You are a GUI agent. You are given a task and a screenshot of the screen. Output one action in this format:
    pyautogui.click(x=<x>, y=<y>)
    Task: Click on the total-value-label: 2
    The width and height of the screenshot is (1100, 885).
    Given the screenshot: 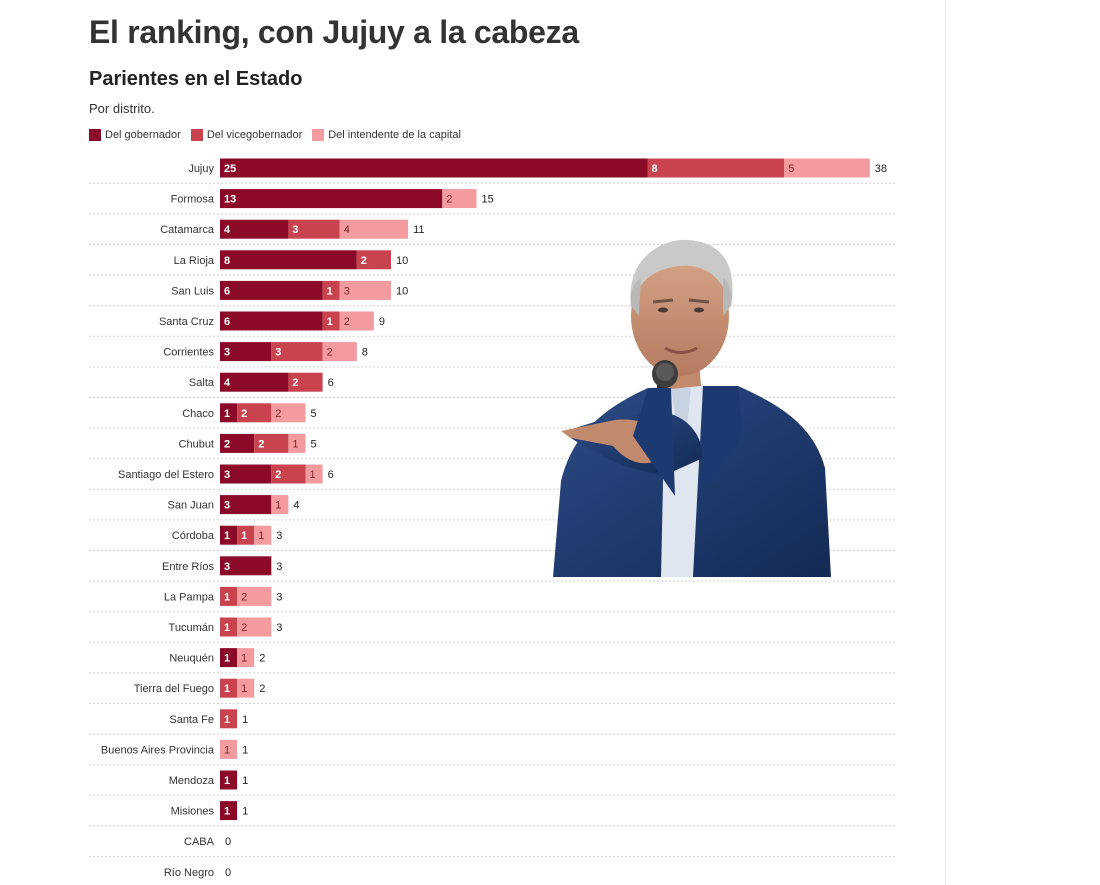 What is the action you would take?
    pyautogui.click(x=262, y=689)
    